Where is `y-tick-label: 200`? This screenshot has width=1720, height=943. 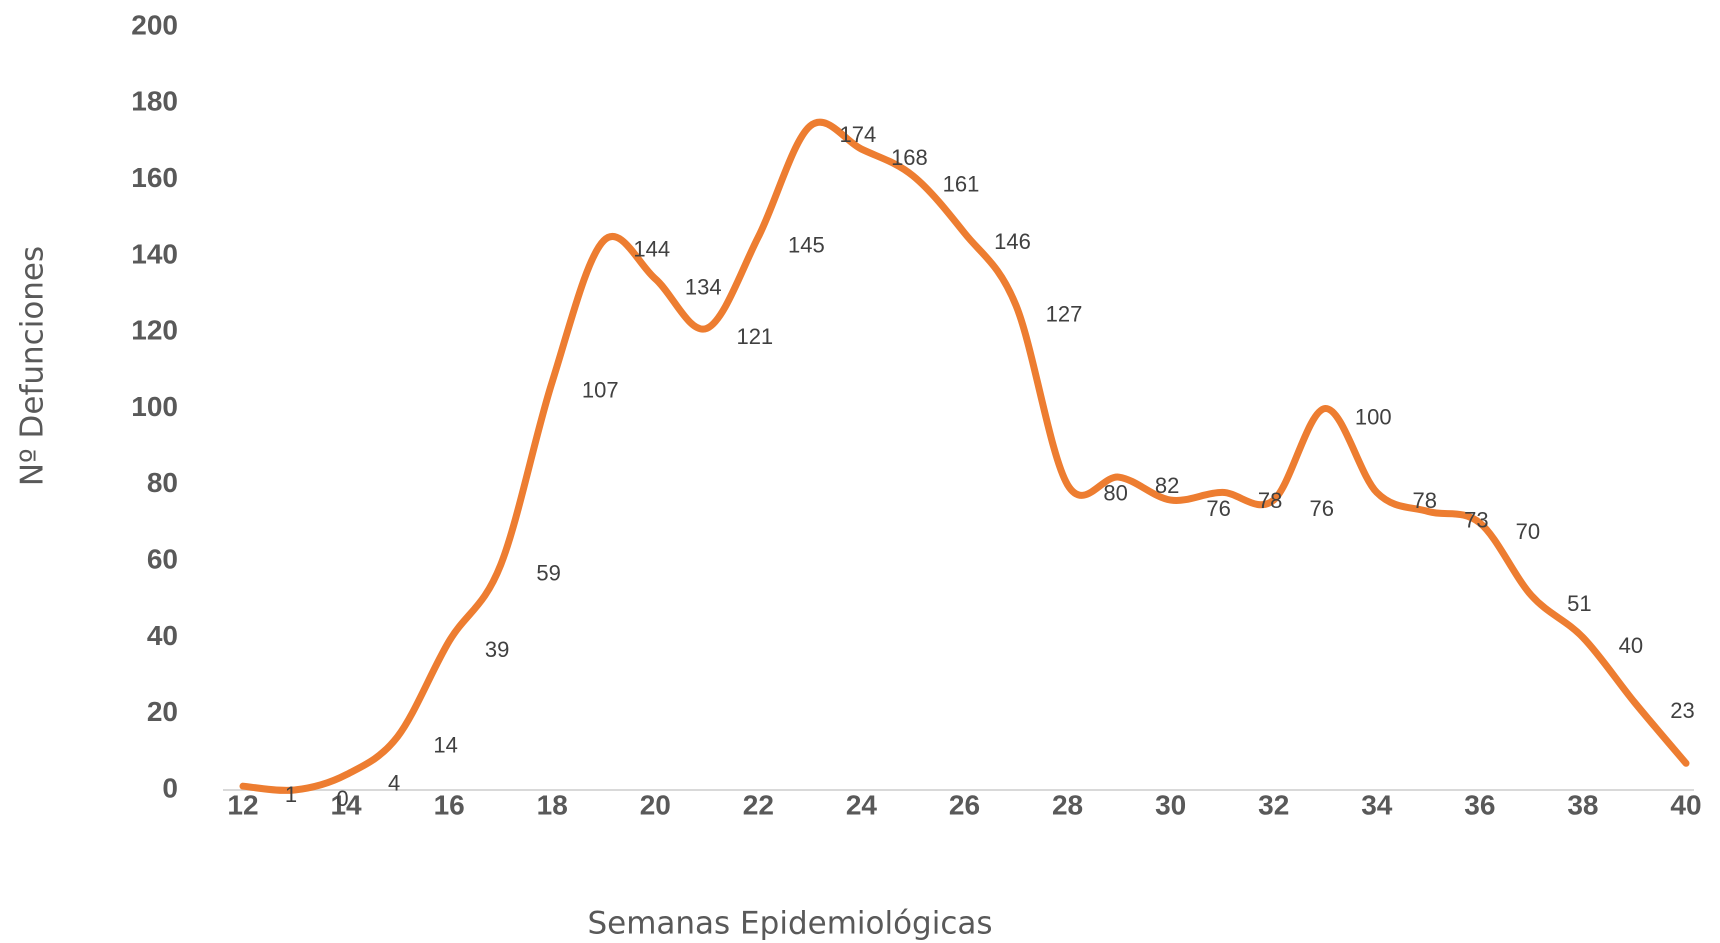 y-tick-label: 200 is located at coordinates (154, 24).